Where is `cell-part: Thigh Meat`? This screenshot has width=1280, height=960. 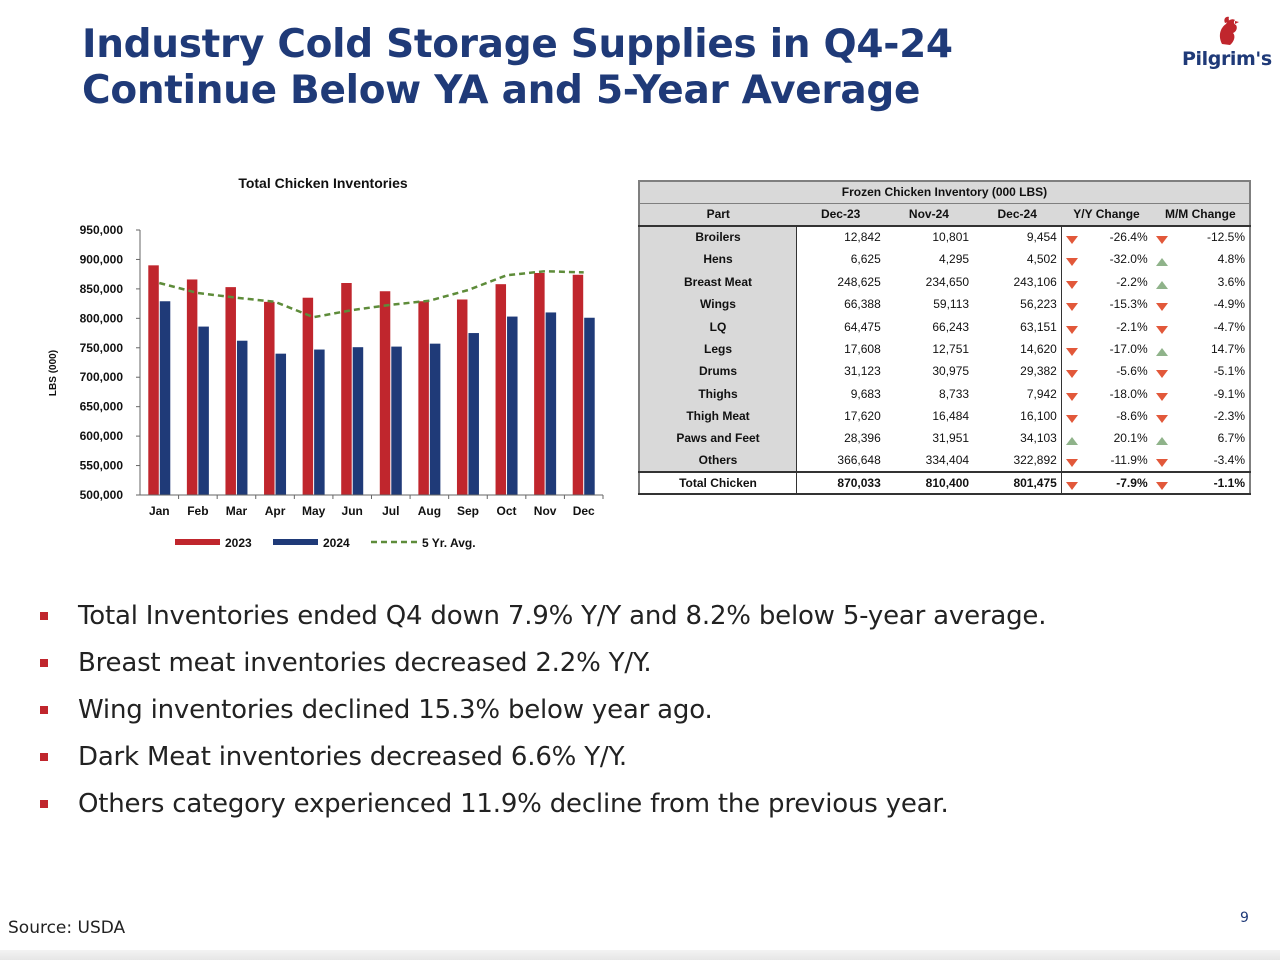 cell-part: Thigh Meat is located at coordinates (718, 416).